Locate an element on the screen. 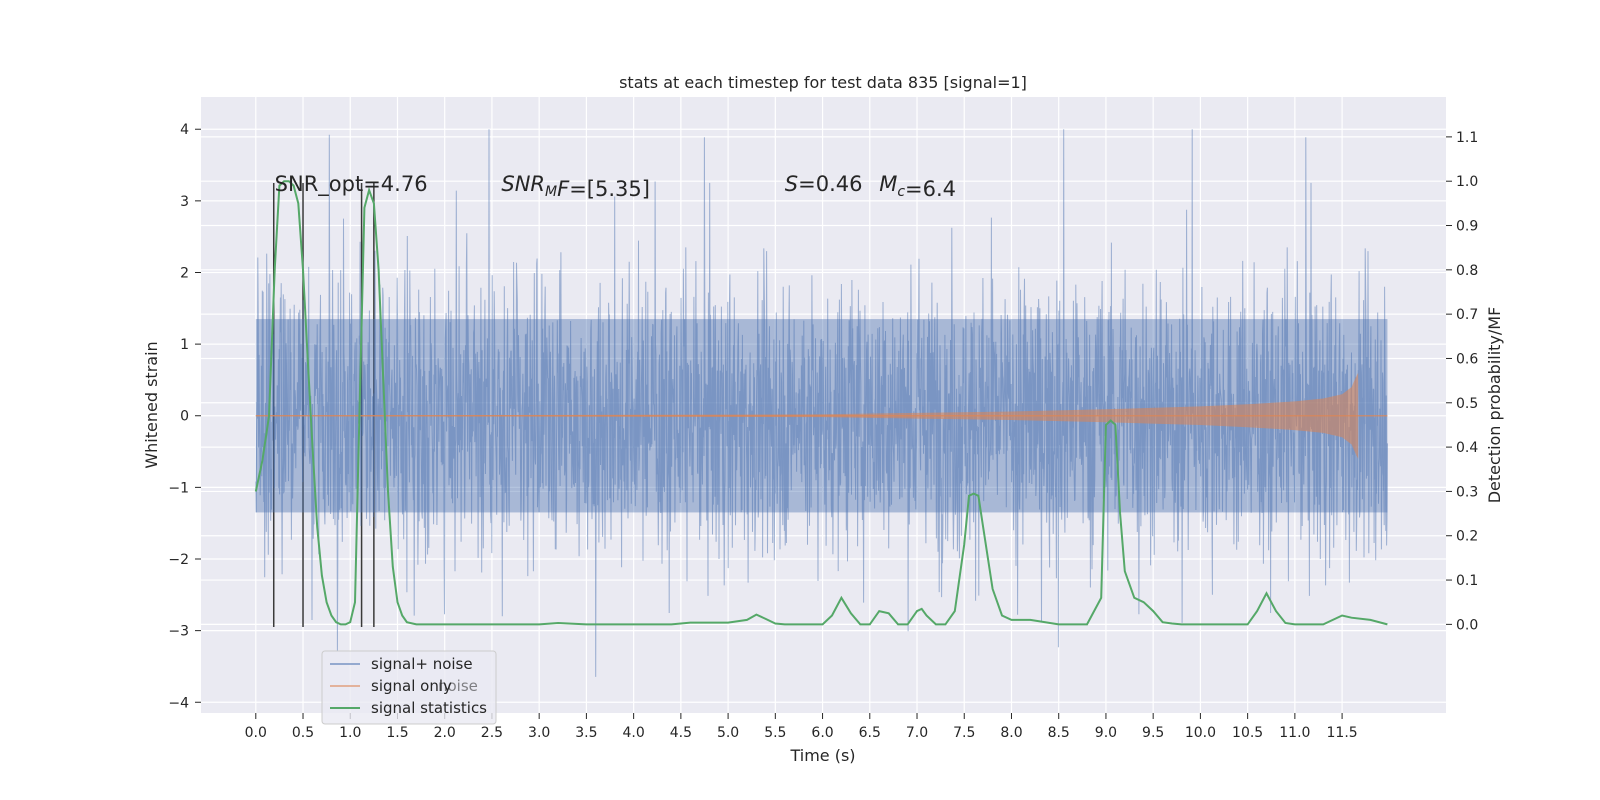  x-tick-label: 3.0 is located at coordinates (539, 733).